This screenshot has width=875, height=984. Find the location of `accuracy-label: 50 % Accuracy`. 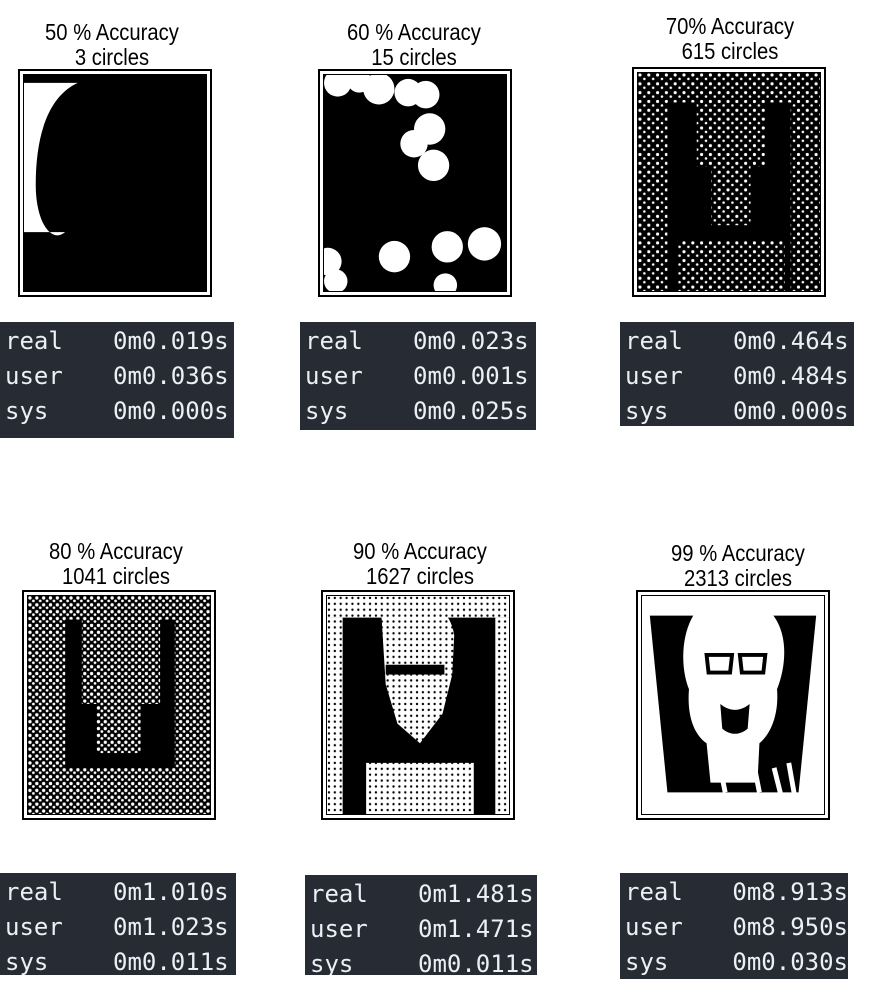

accuracy-label: 50 % Accuracy is located at coordinates (112, 32).